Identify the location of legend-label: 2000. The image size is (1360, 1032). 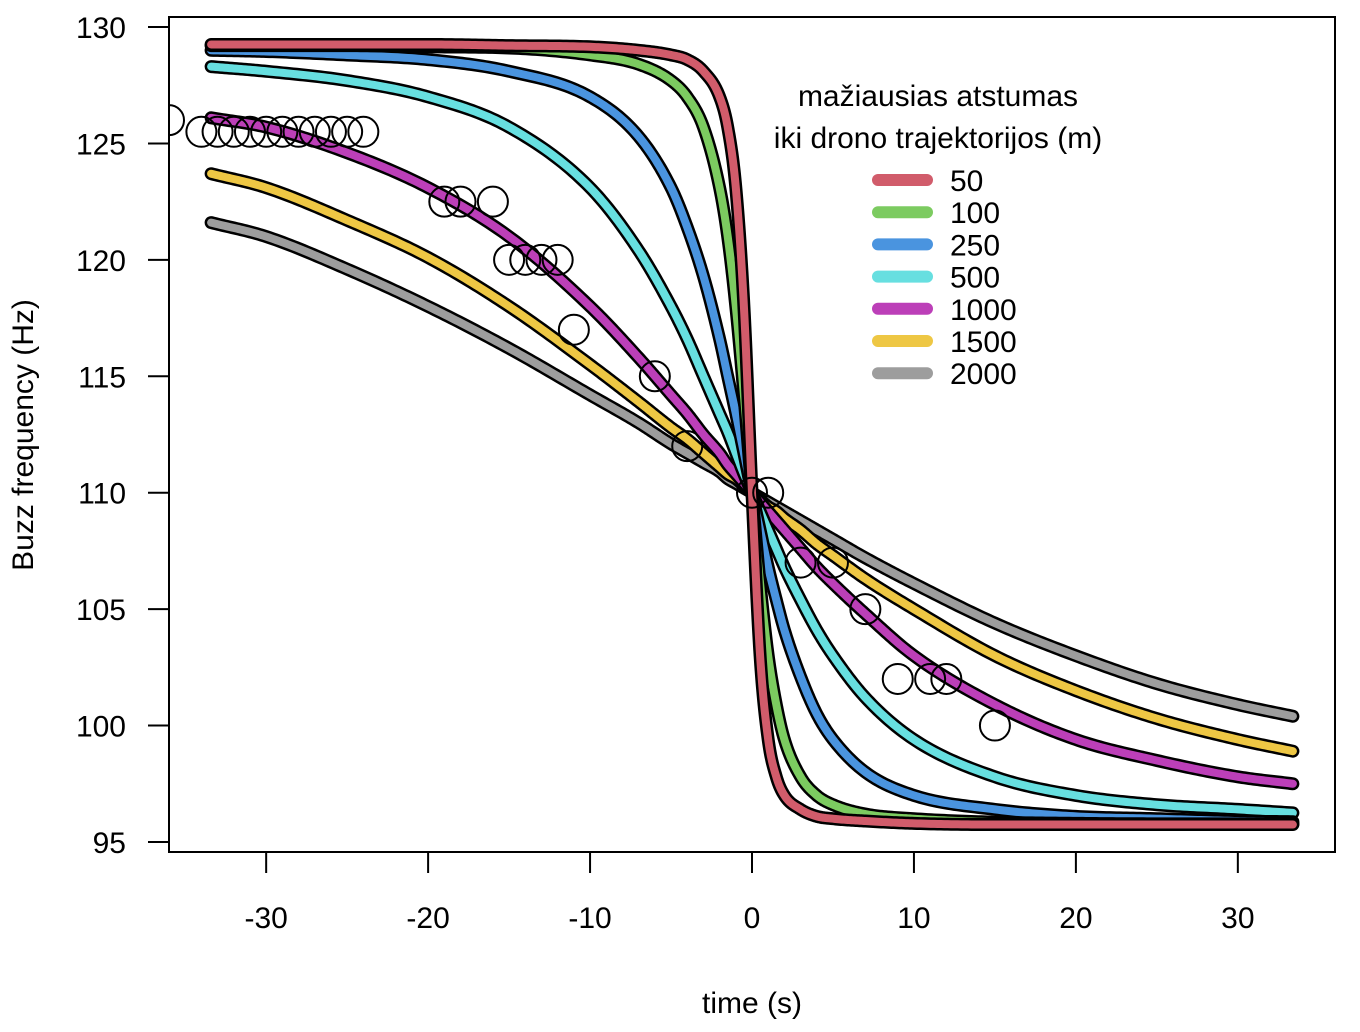
(983, 374).